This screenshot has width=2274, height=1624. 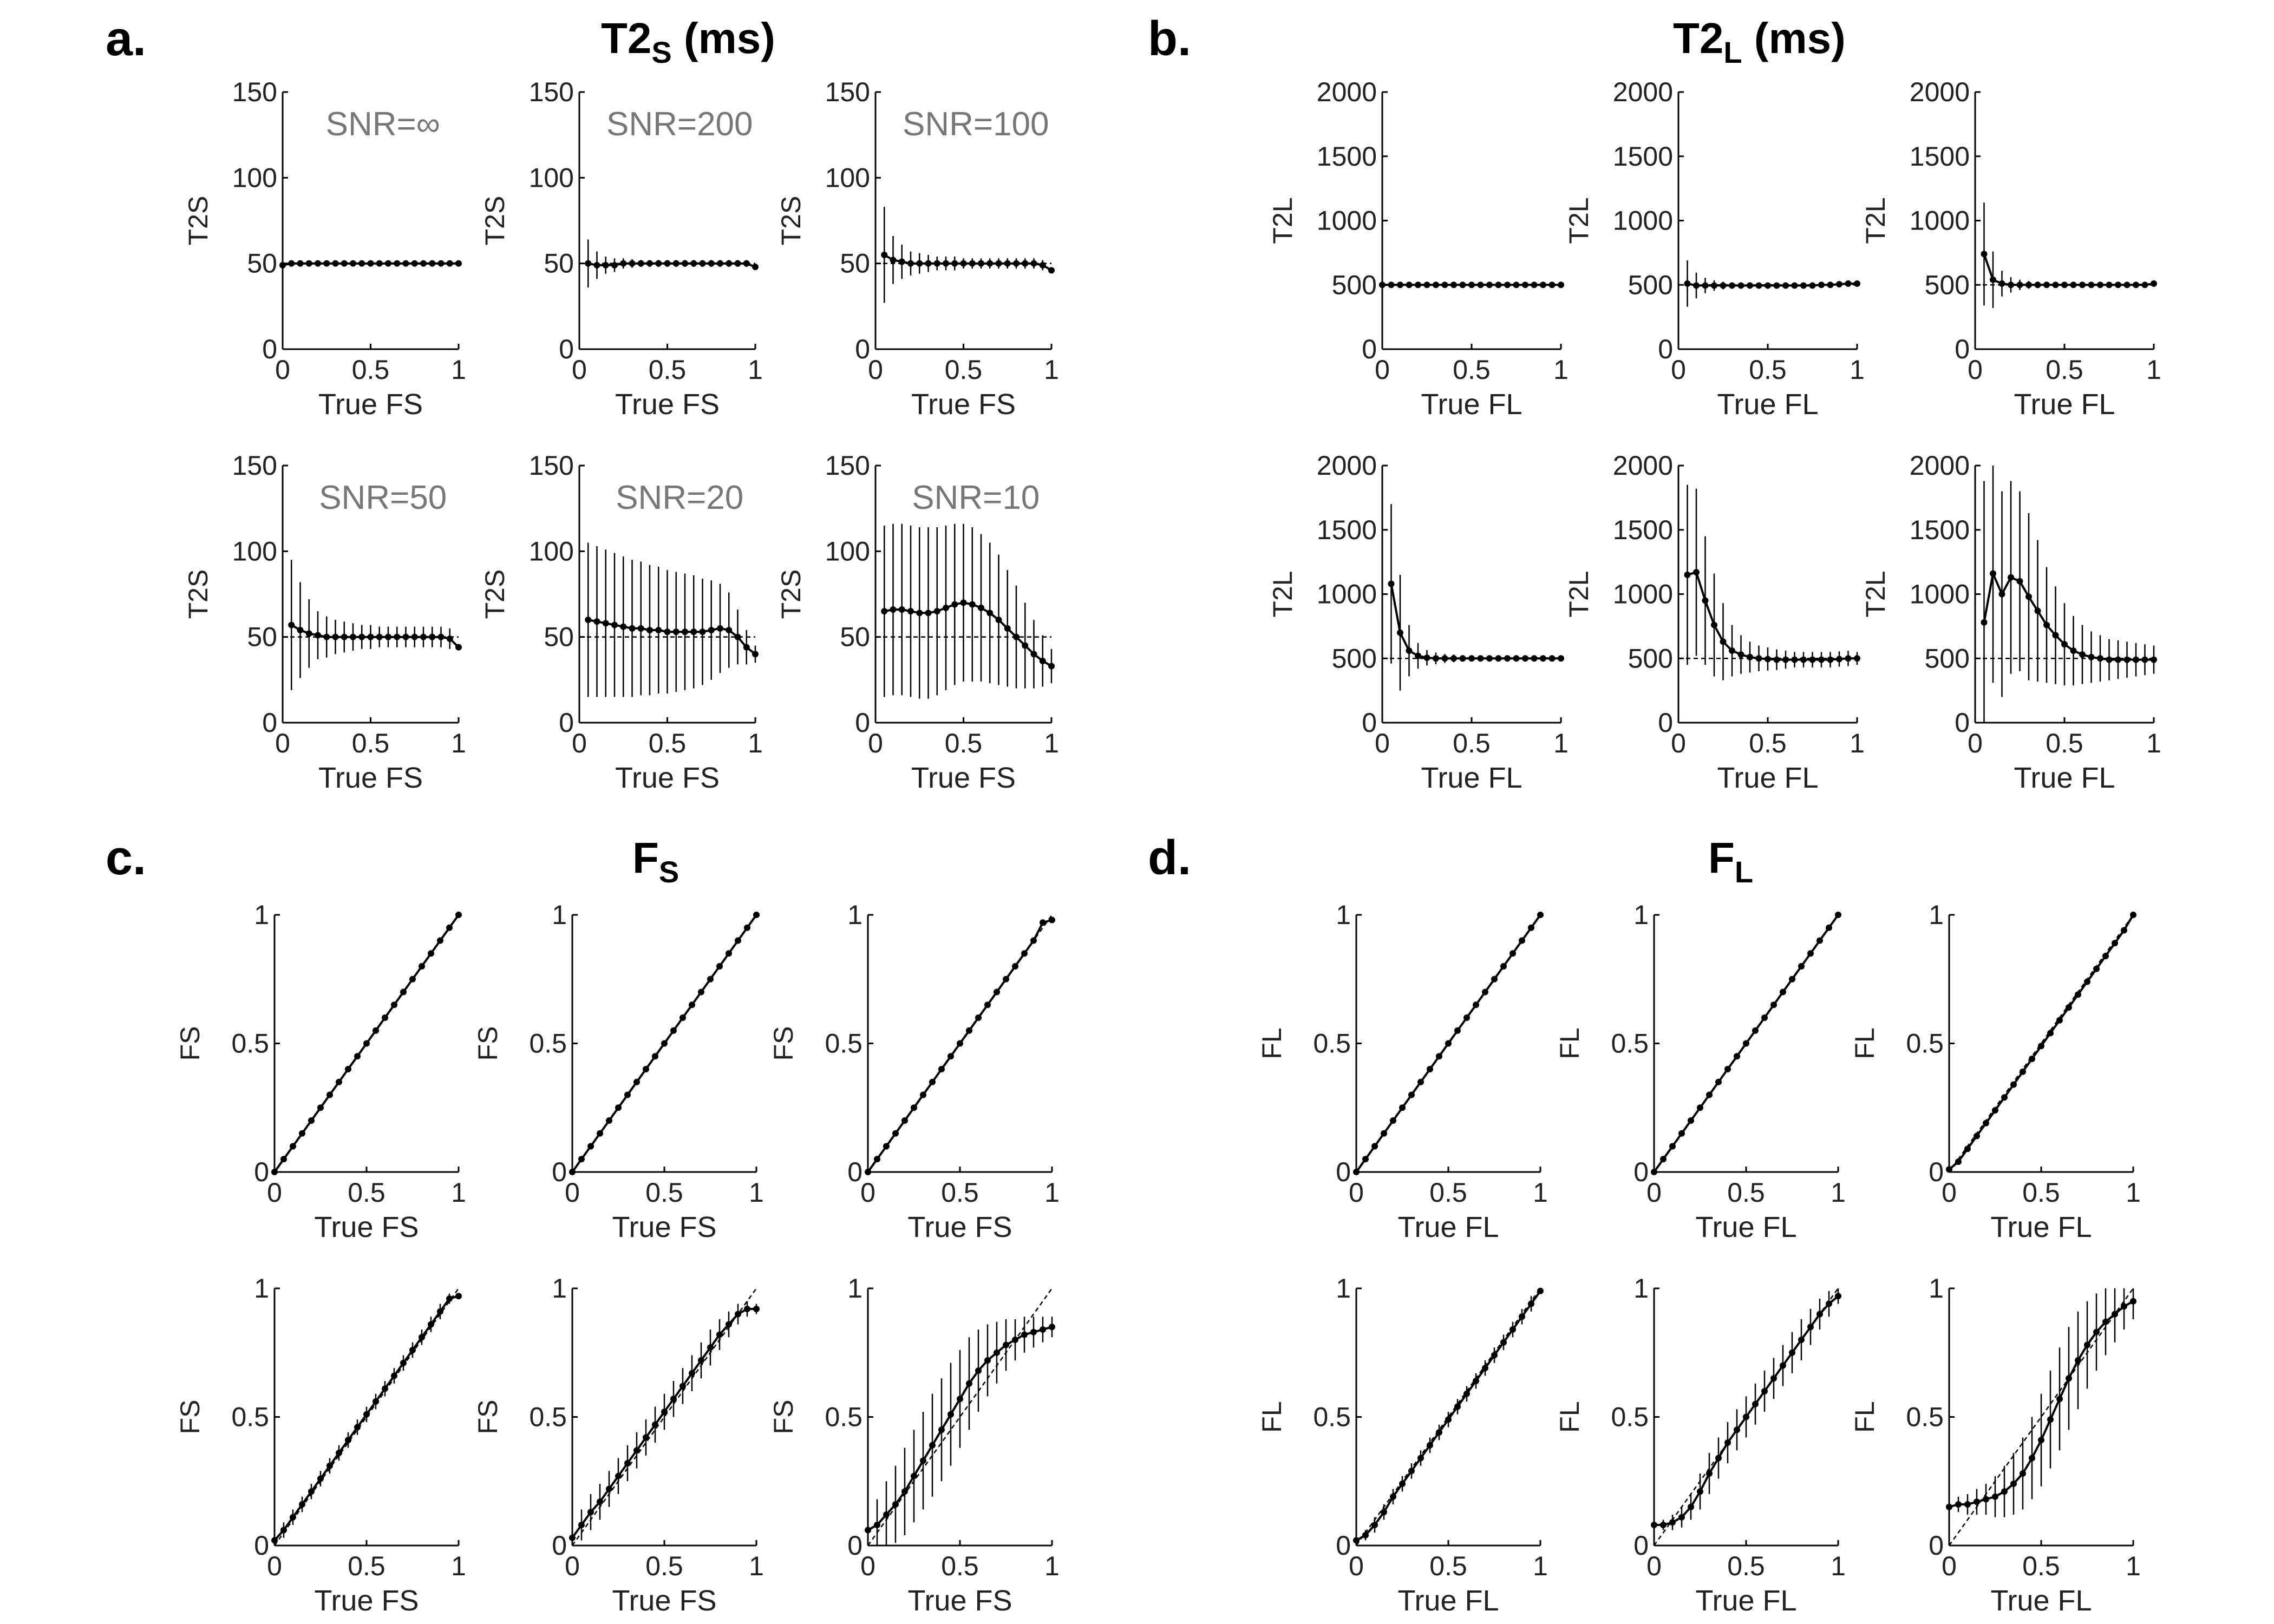 What do you see at coordinates (1937, 1289) in the screenshot?
I see `y-tick-label: 1` at bounding box center [1937, 1289].